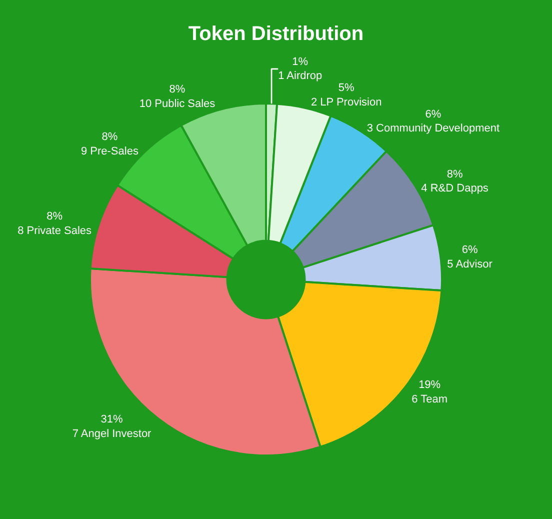 The width and height of the screenshot is (552, 519). What do you see at coordinates (346, 102) in the screenshot?
I see `slice-label: 2 LP Provision` at bounding box center [346, 102].